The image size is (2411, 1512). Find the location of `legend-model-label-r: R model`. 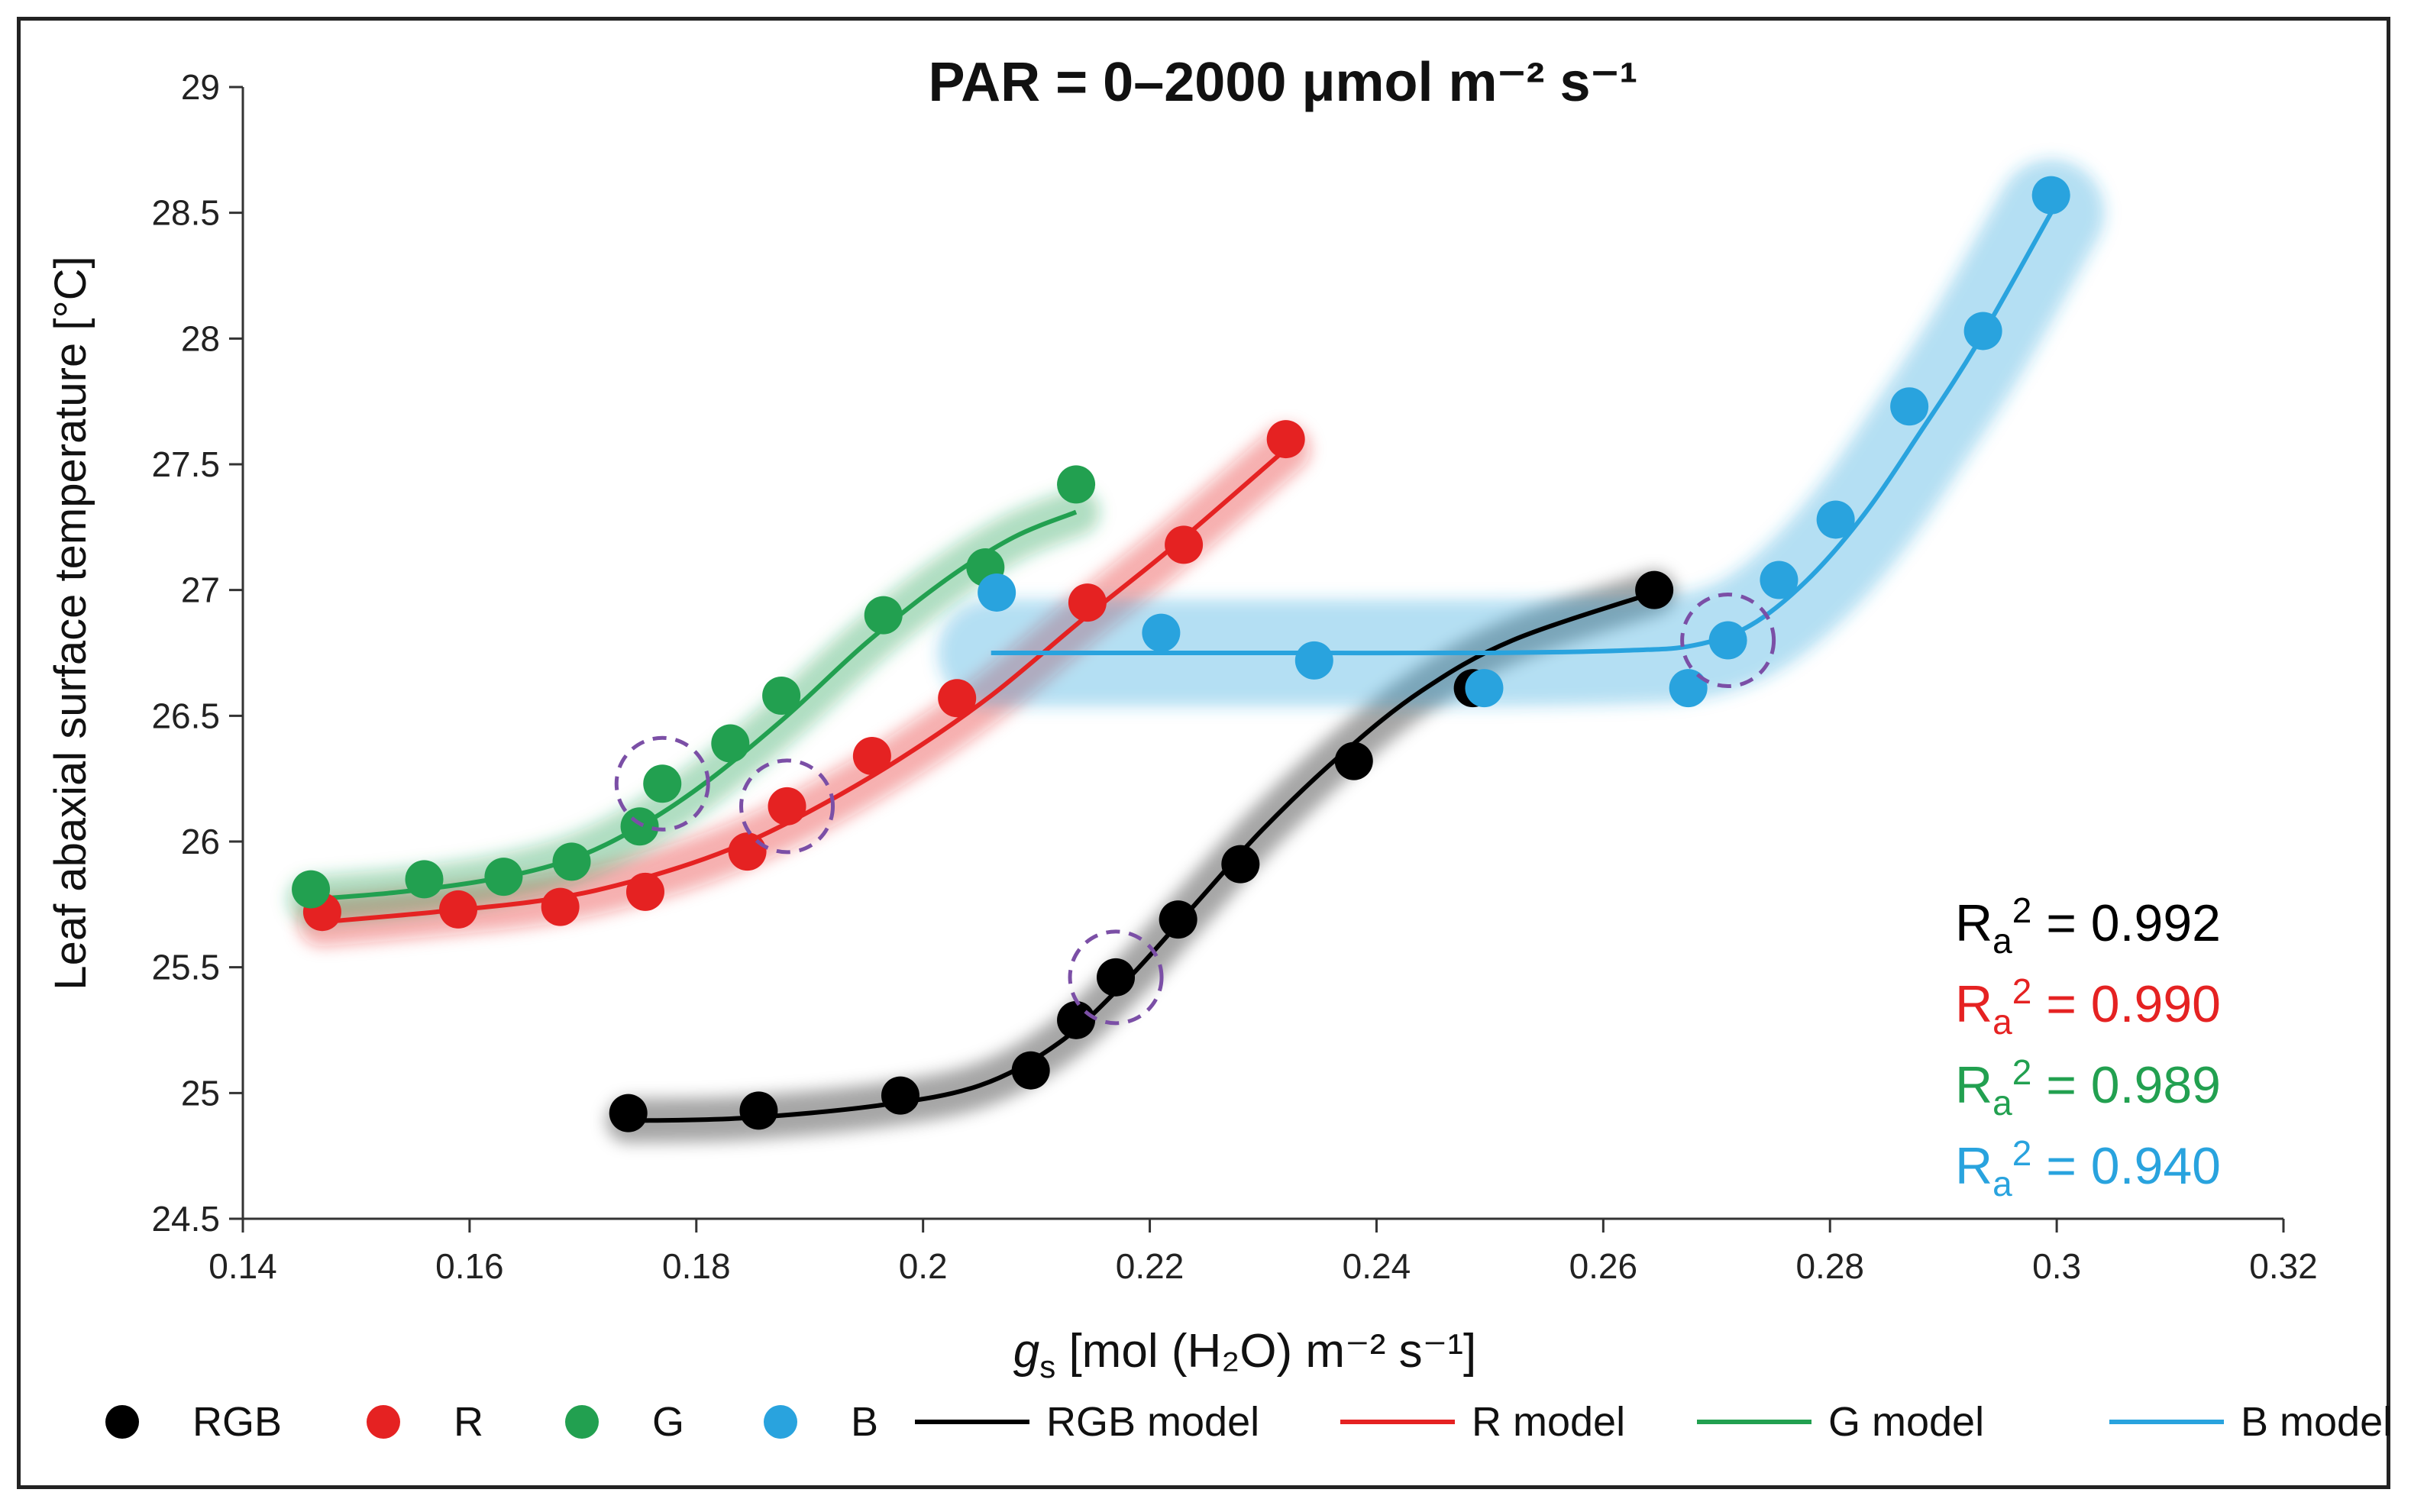

legend-model-label-r: R model is located at coordinates (1548, 1422).